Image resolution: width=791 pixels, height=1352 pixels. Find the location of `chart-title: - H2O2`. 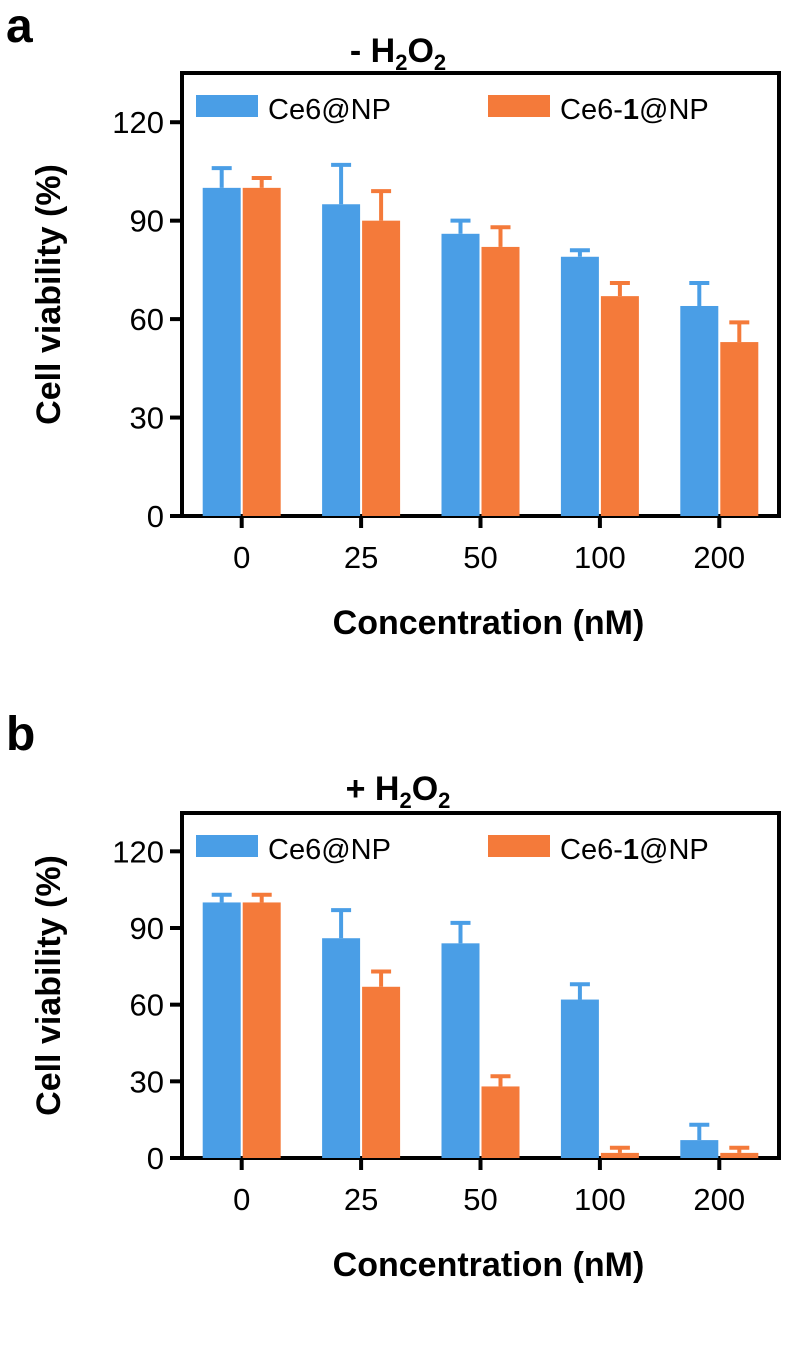

chart-title: - H2O2 is located at coordinates (398, 53).